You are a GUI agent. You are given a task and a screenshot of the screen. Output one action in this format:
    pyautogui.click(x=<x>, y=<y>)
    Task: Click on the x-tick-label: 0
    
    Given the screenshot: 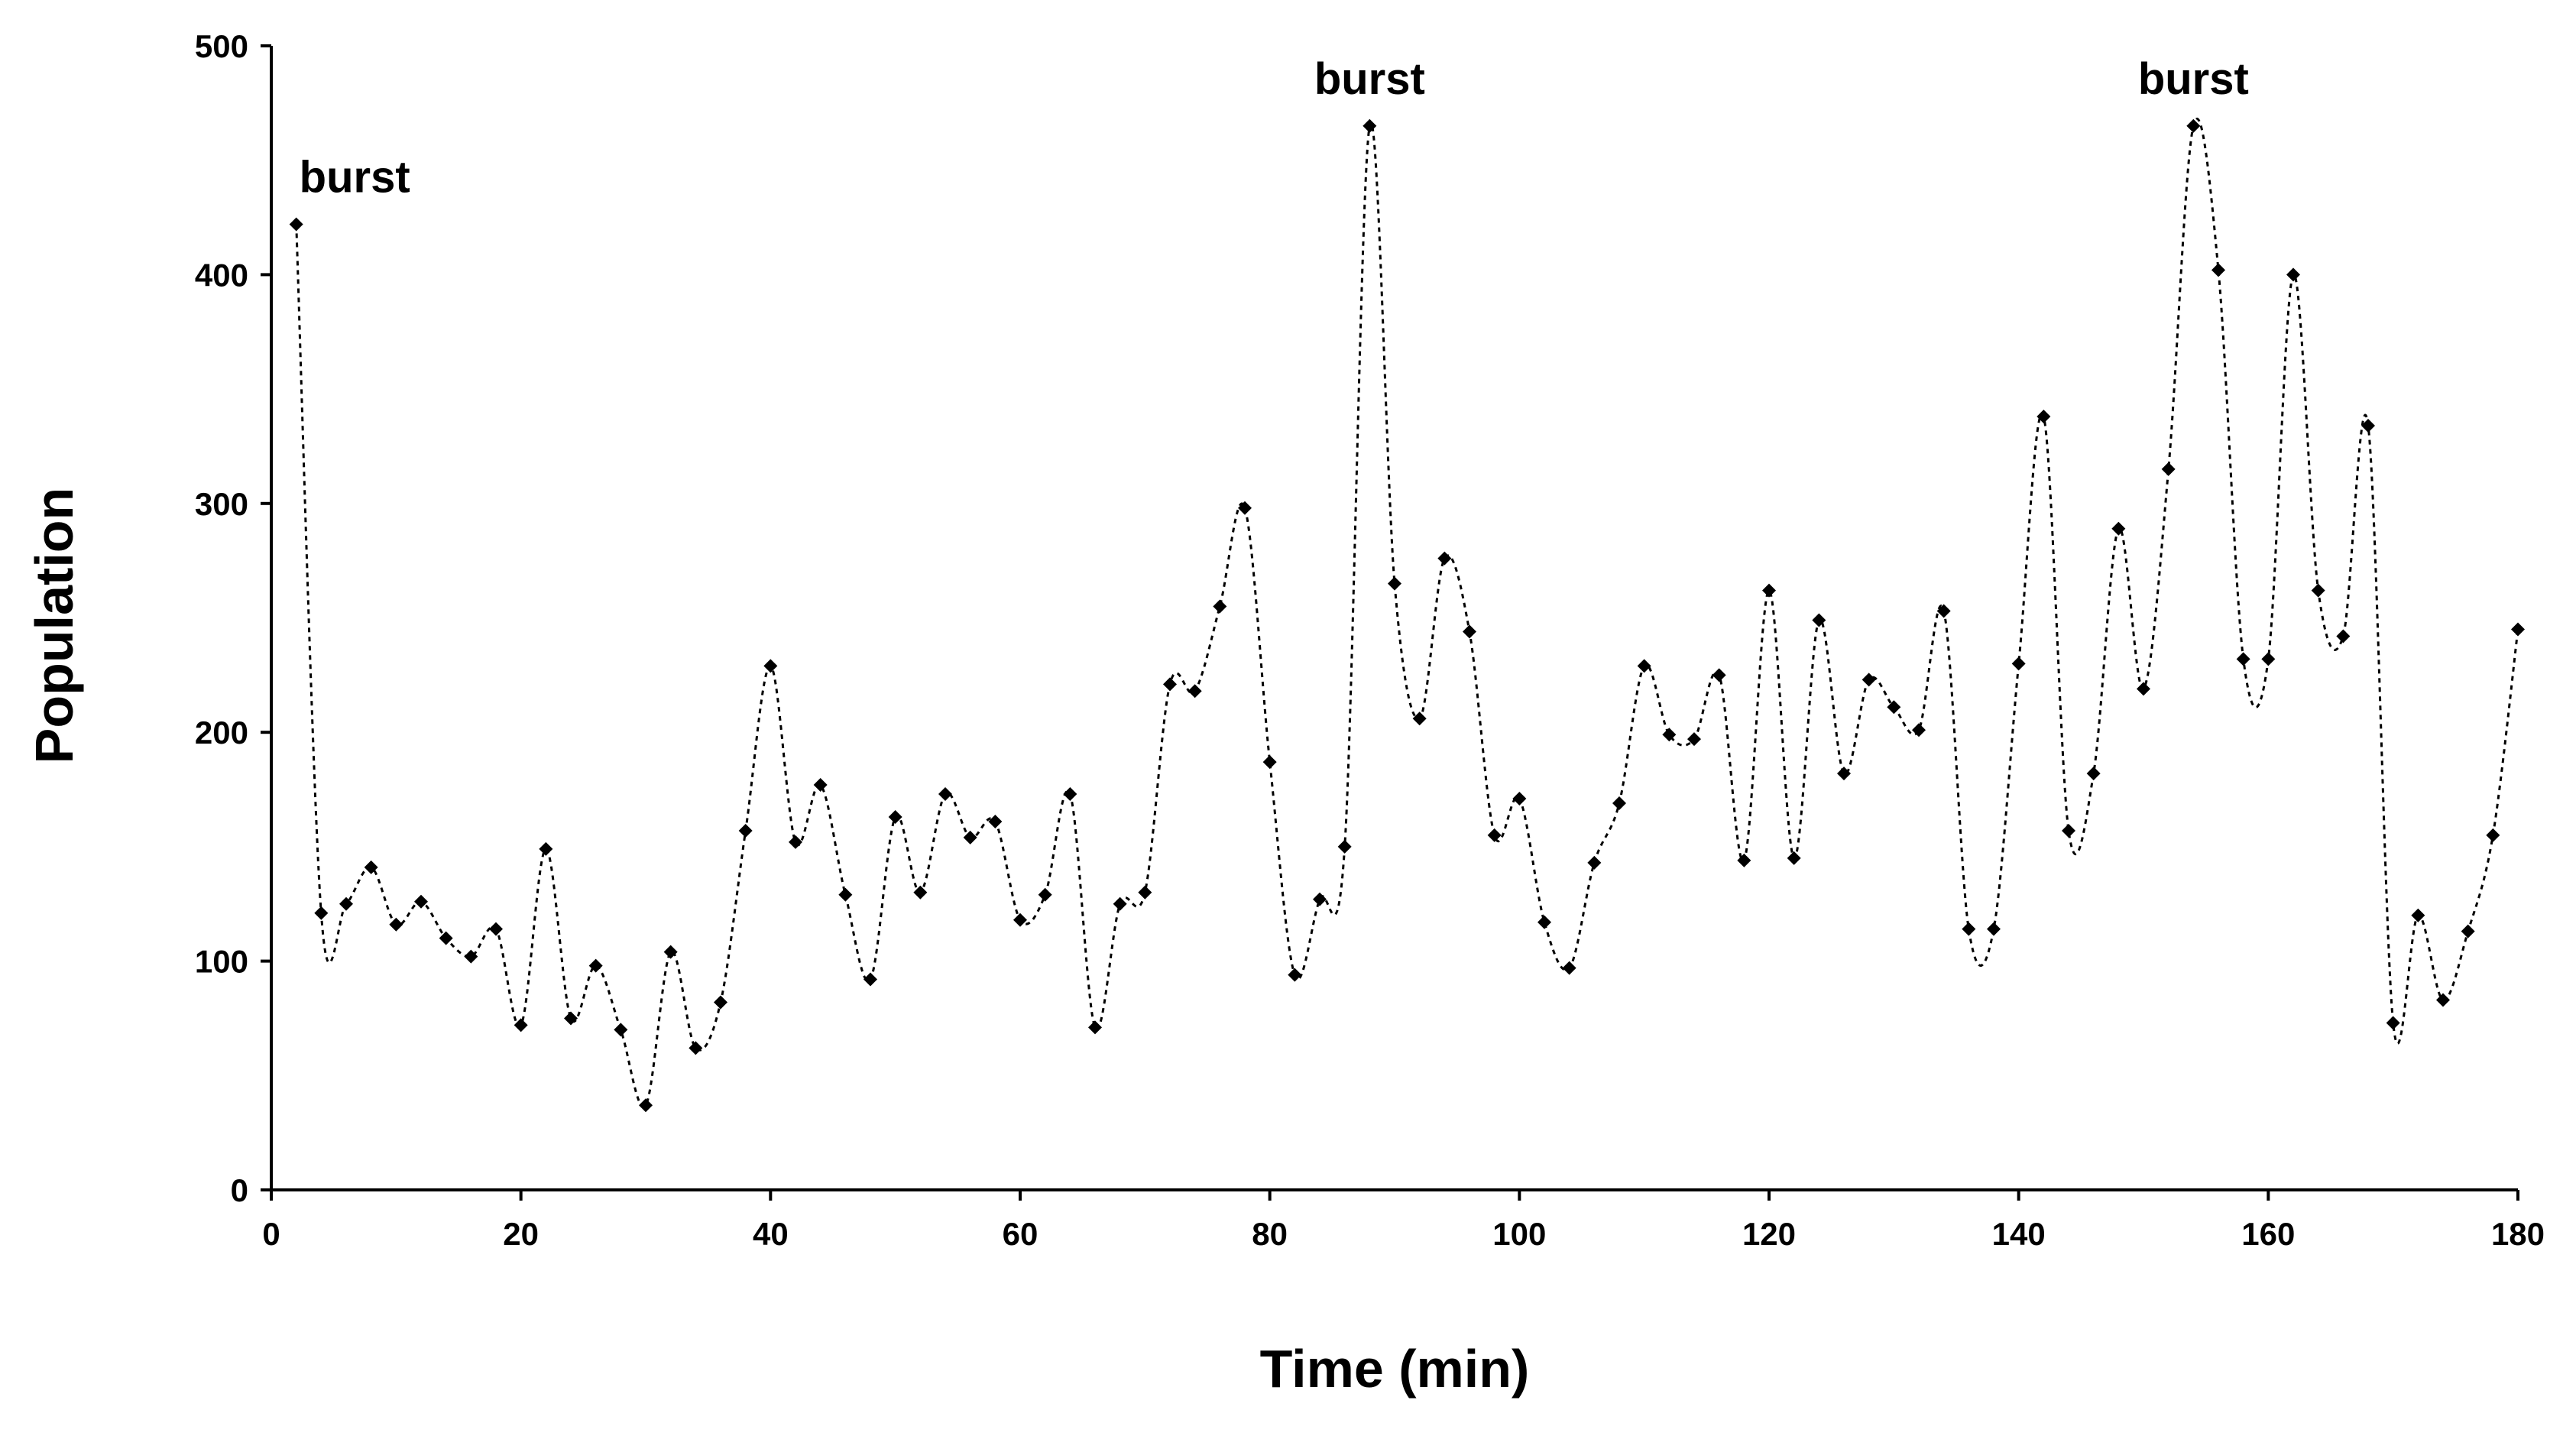 What is the action you would take?
    pyautogui.click(x=271, y=1234)
    